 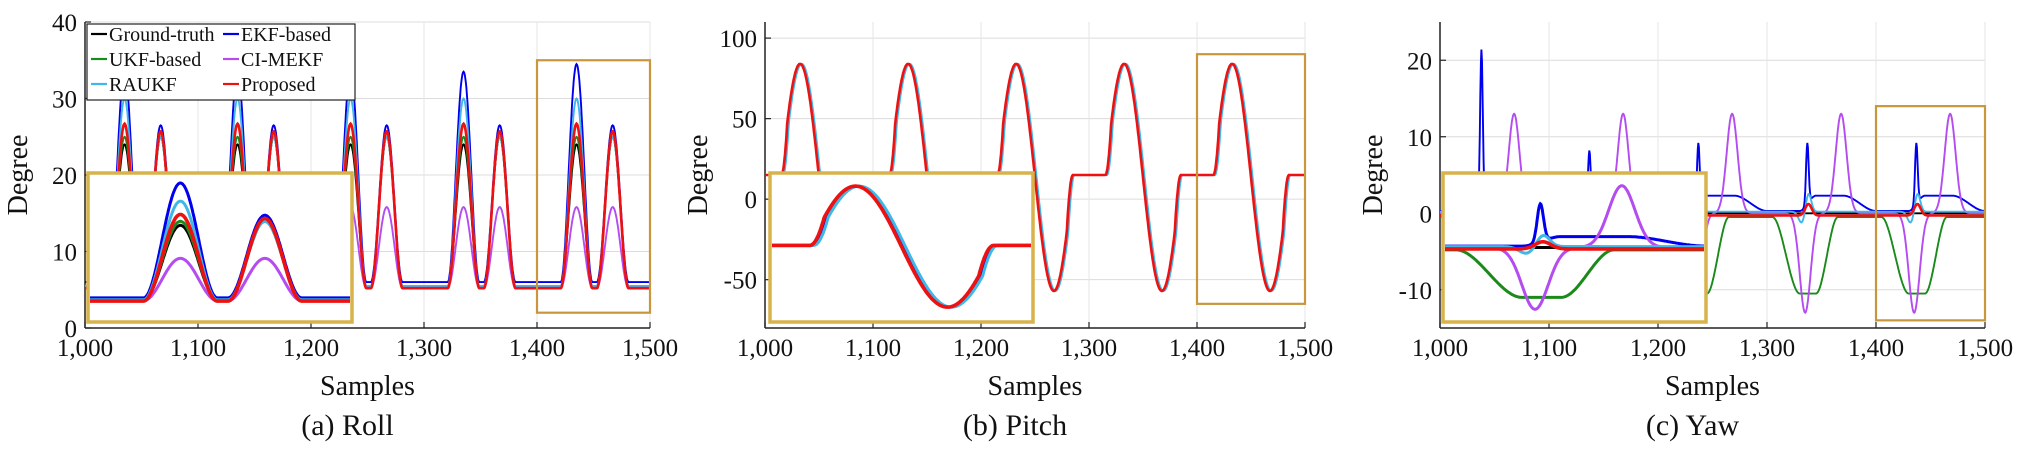 I want to click on legend-entry: UKF-based, so click(x=155, y=60).